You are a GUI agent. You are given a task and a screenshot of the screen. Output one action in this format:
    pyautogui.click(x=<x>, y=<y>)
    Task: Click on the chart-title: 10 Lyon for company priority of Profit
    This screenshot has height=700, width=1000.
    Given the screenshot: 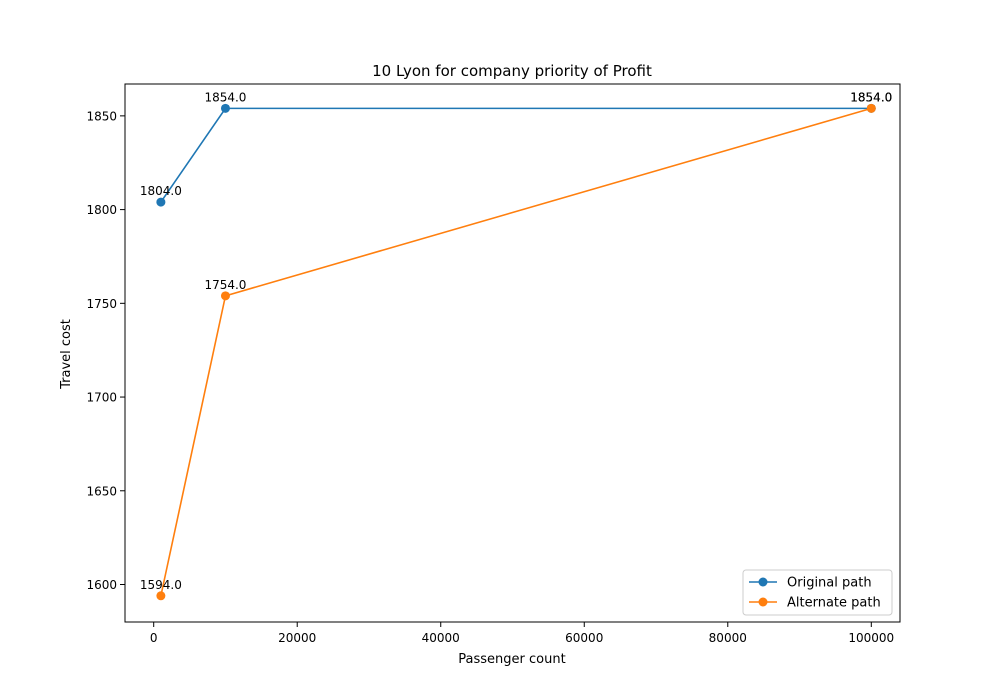 What is the action you would take?
    pyautogui.click(x=512, y=71)
    